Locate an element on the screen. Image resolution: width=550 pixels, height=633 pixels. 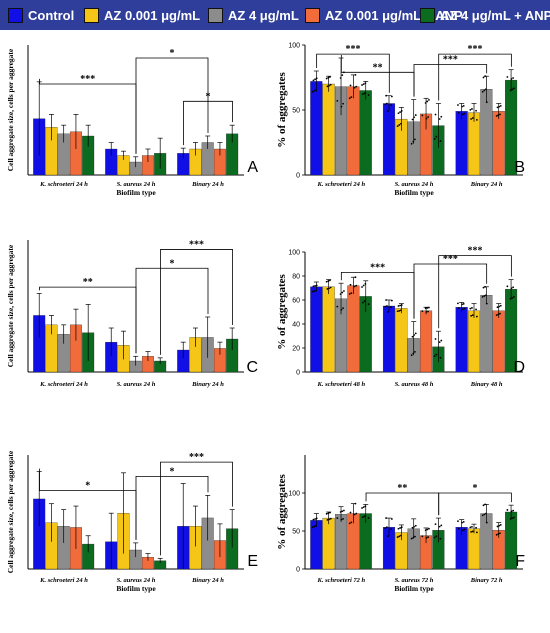
category-label: K. schroeteri 24 h is located at coordinates (340, 184).